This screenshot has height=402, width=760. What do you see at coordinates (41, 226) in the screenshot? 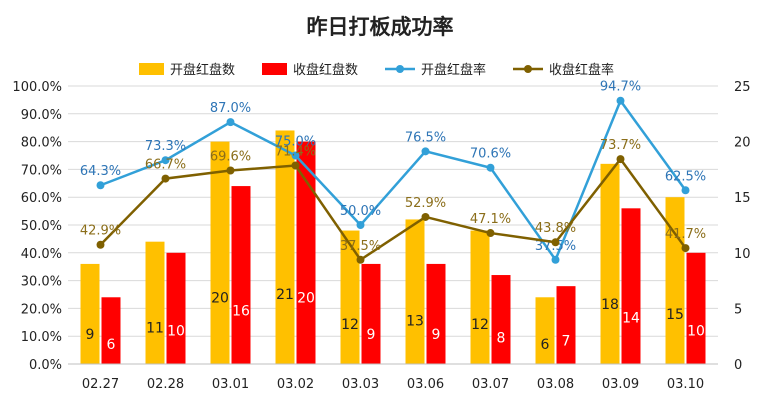
I see `left-tick-label: 50.0%` at bounding box center [41, 226].